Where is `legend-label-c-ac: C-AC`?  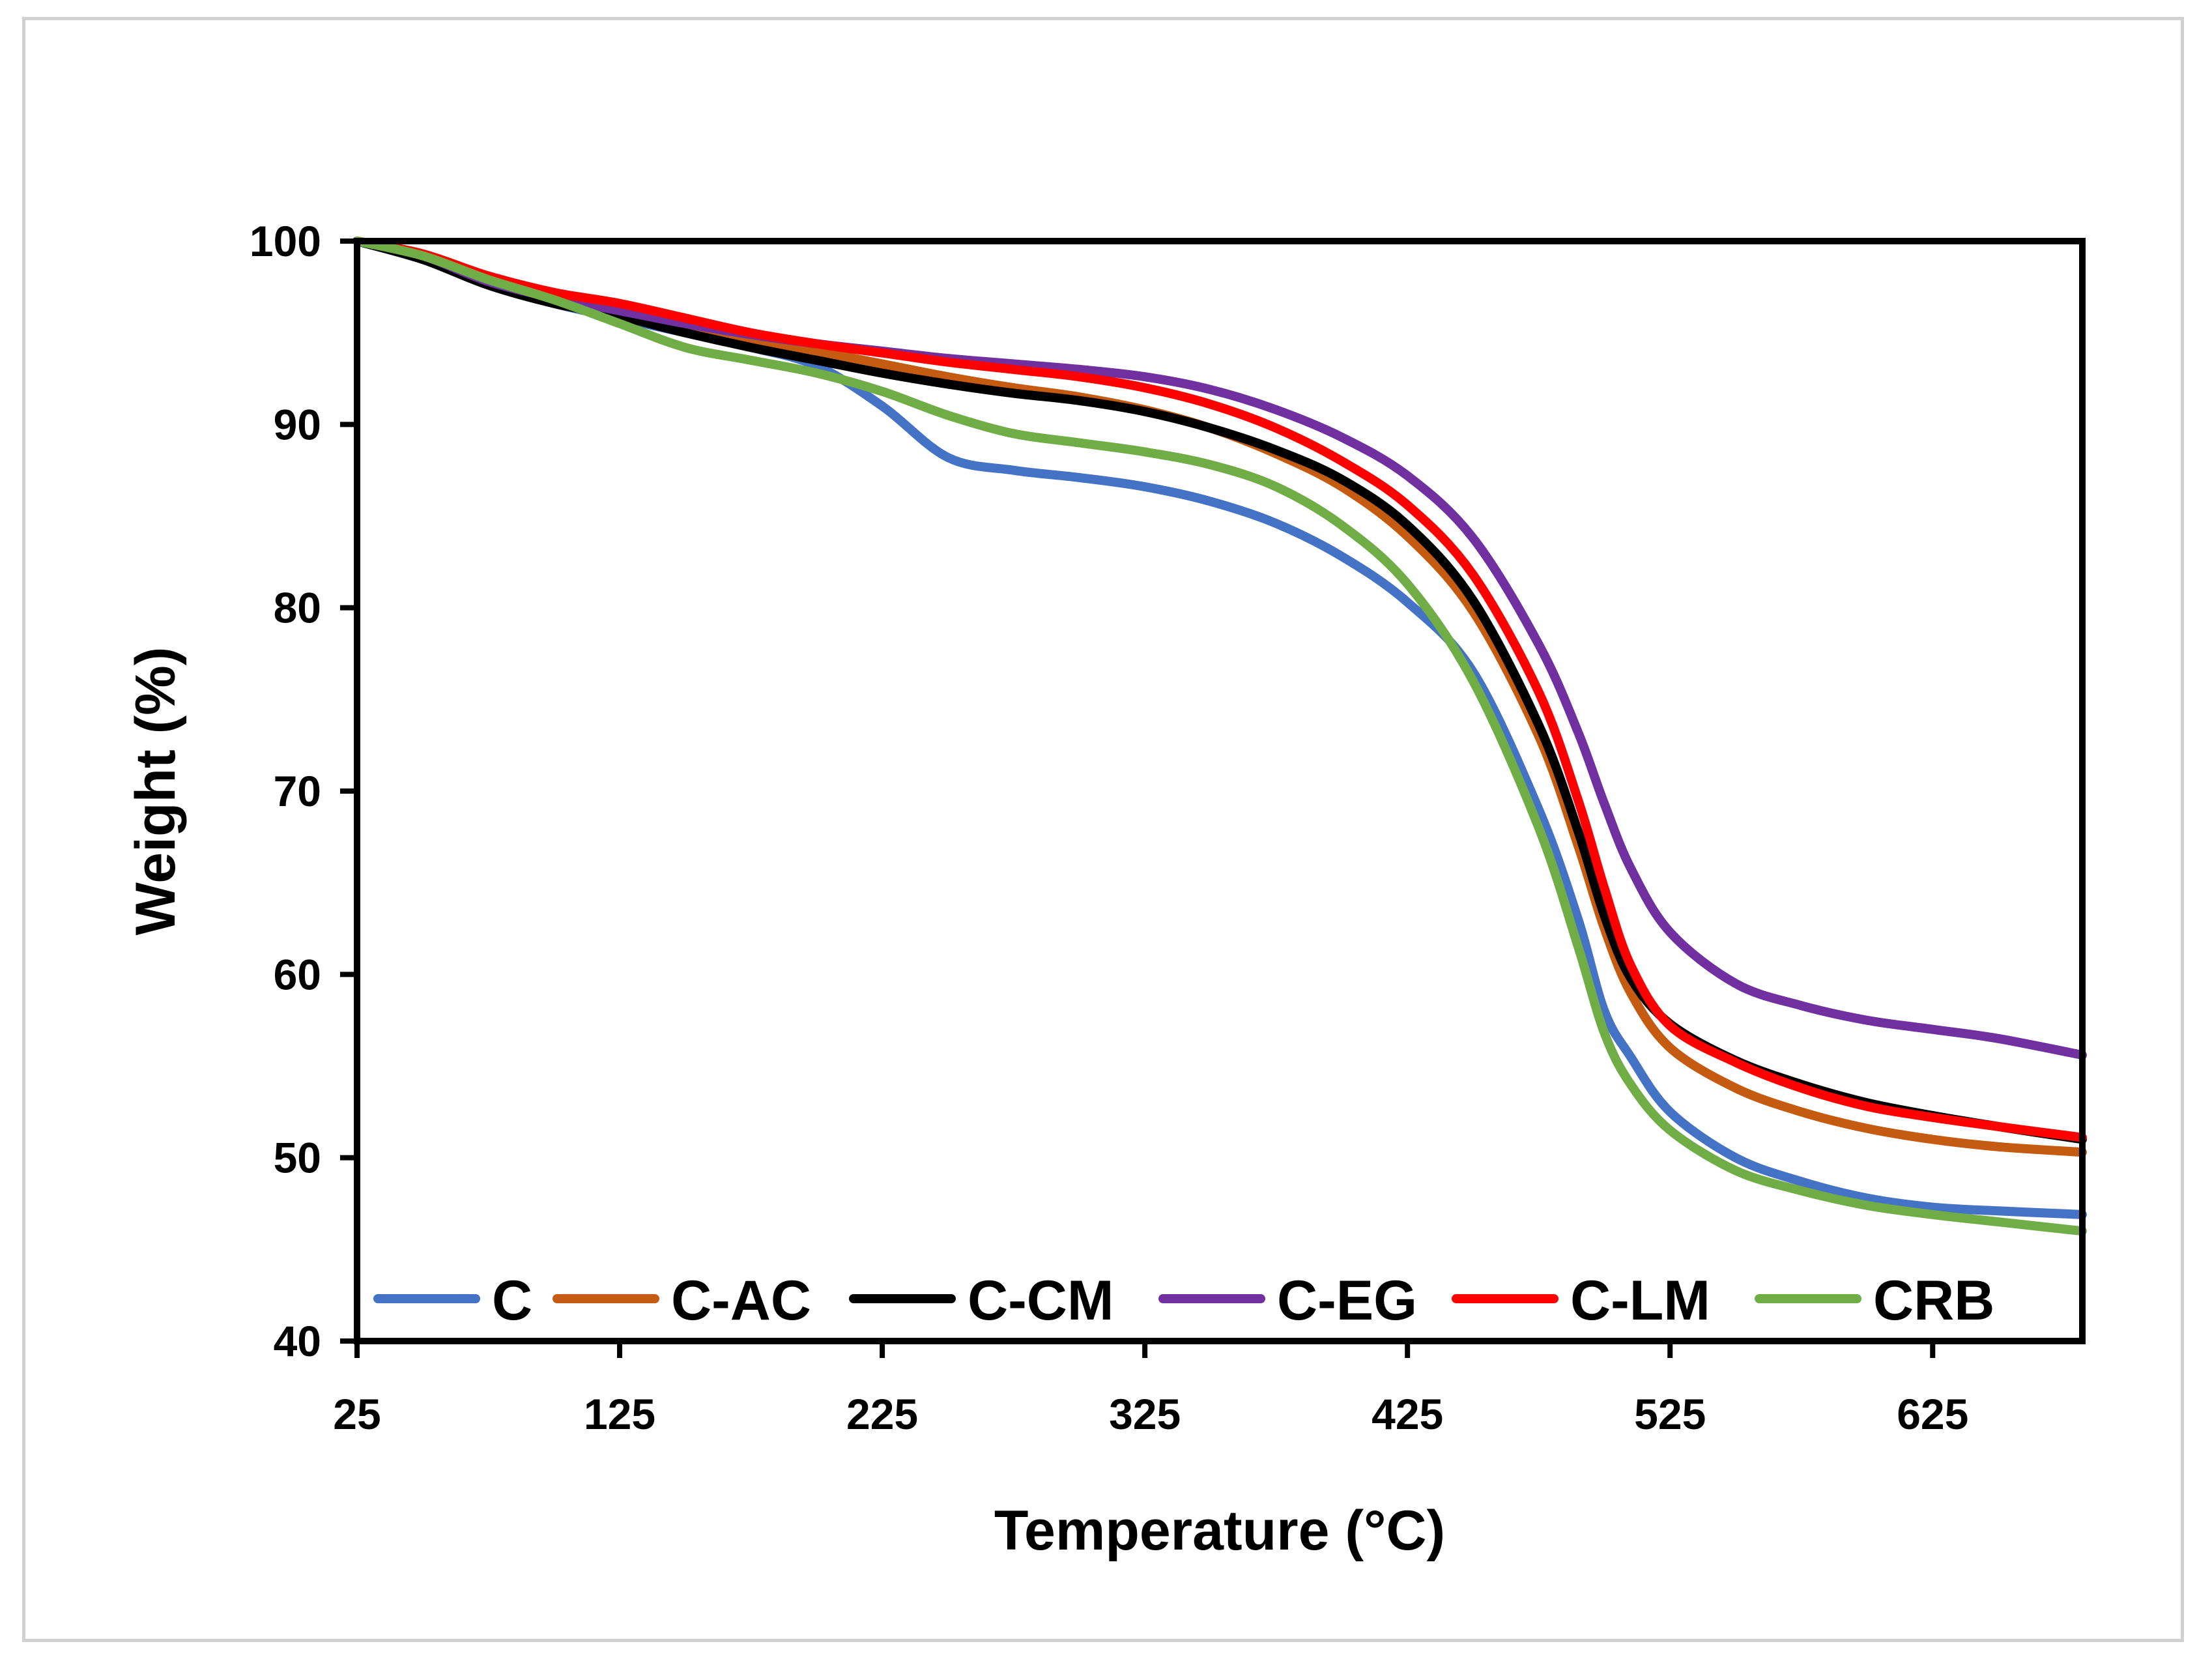 legend-label-c-ac: C-AC is located at coordinates (741, 1300).